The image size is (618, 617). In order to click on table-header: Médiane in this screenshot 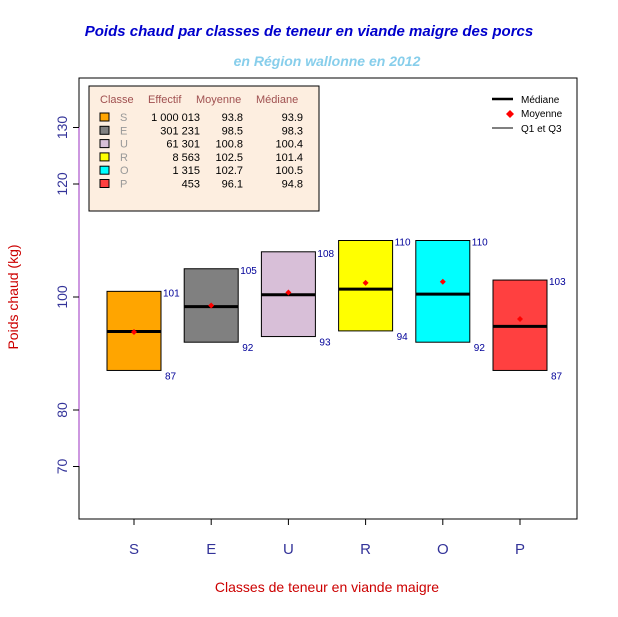, I will do `click(277, 100)`.